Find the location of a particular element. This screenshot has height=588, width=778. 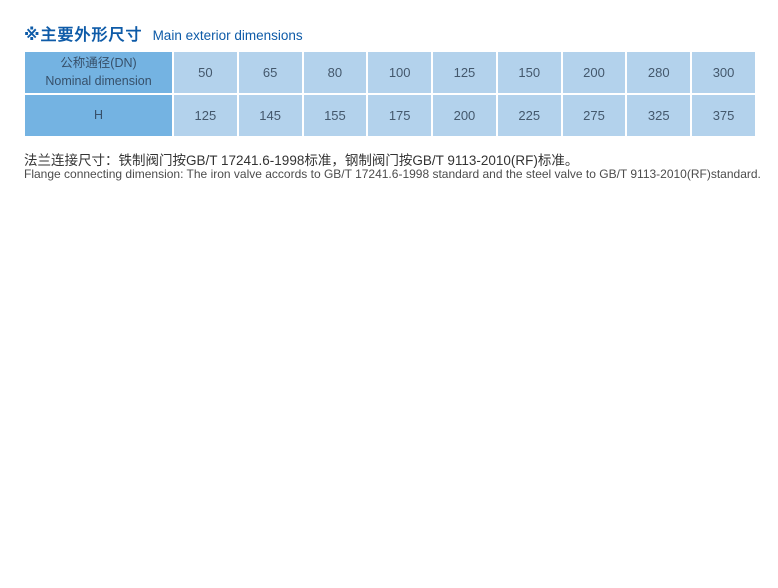

section-title: ※主要外形尺寸 Main exterior dimensions is located at coordinates (163, 33).